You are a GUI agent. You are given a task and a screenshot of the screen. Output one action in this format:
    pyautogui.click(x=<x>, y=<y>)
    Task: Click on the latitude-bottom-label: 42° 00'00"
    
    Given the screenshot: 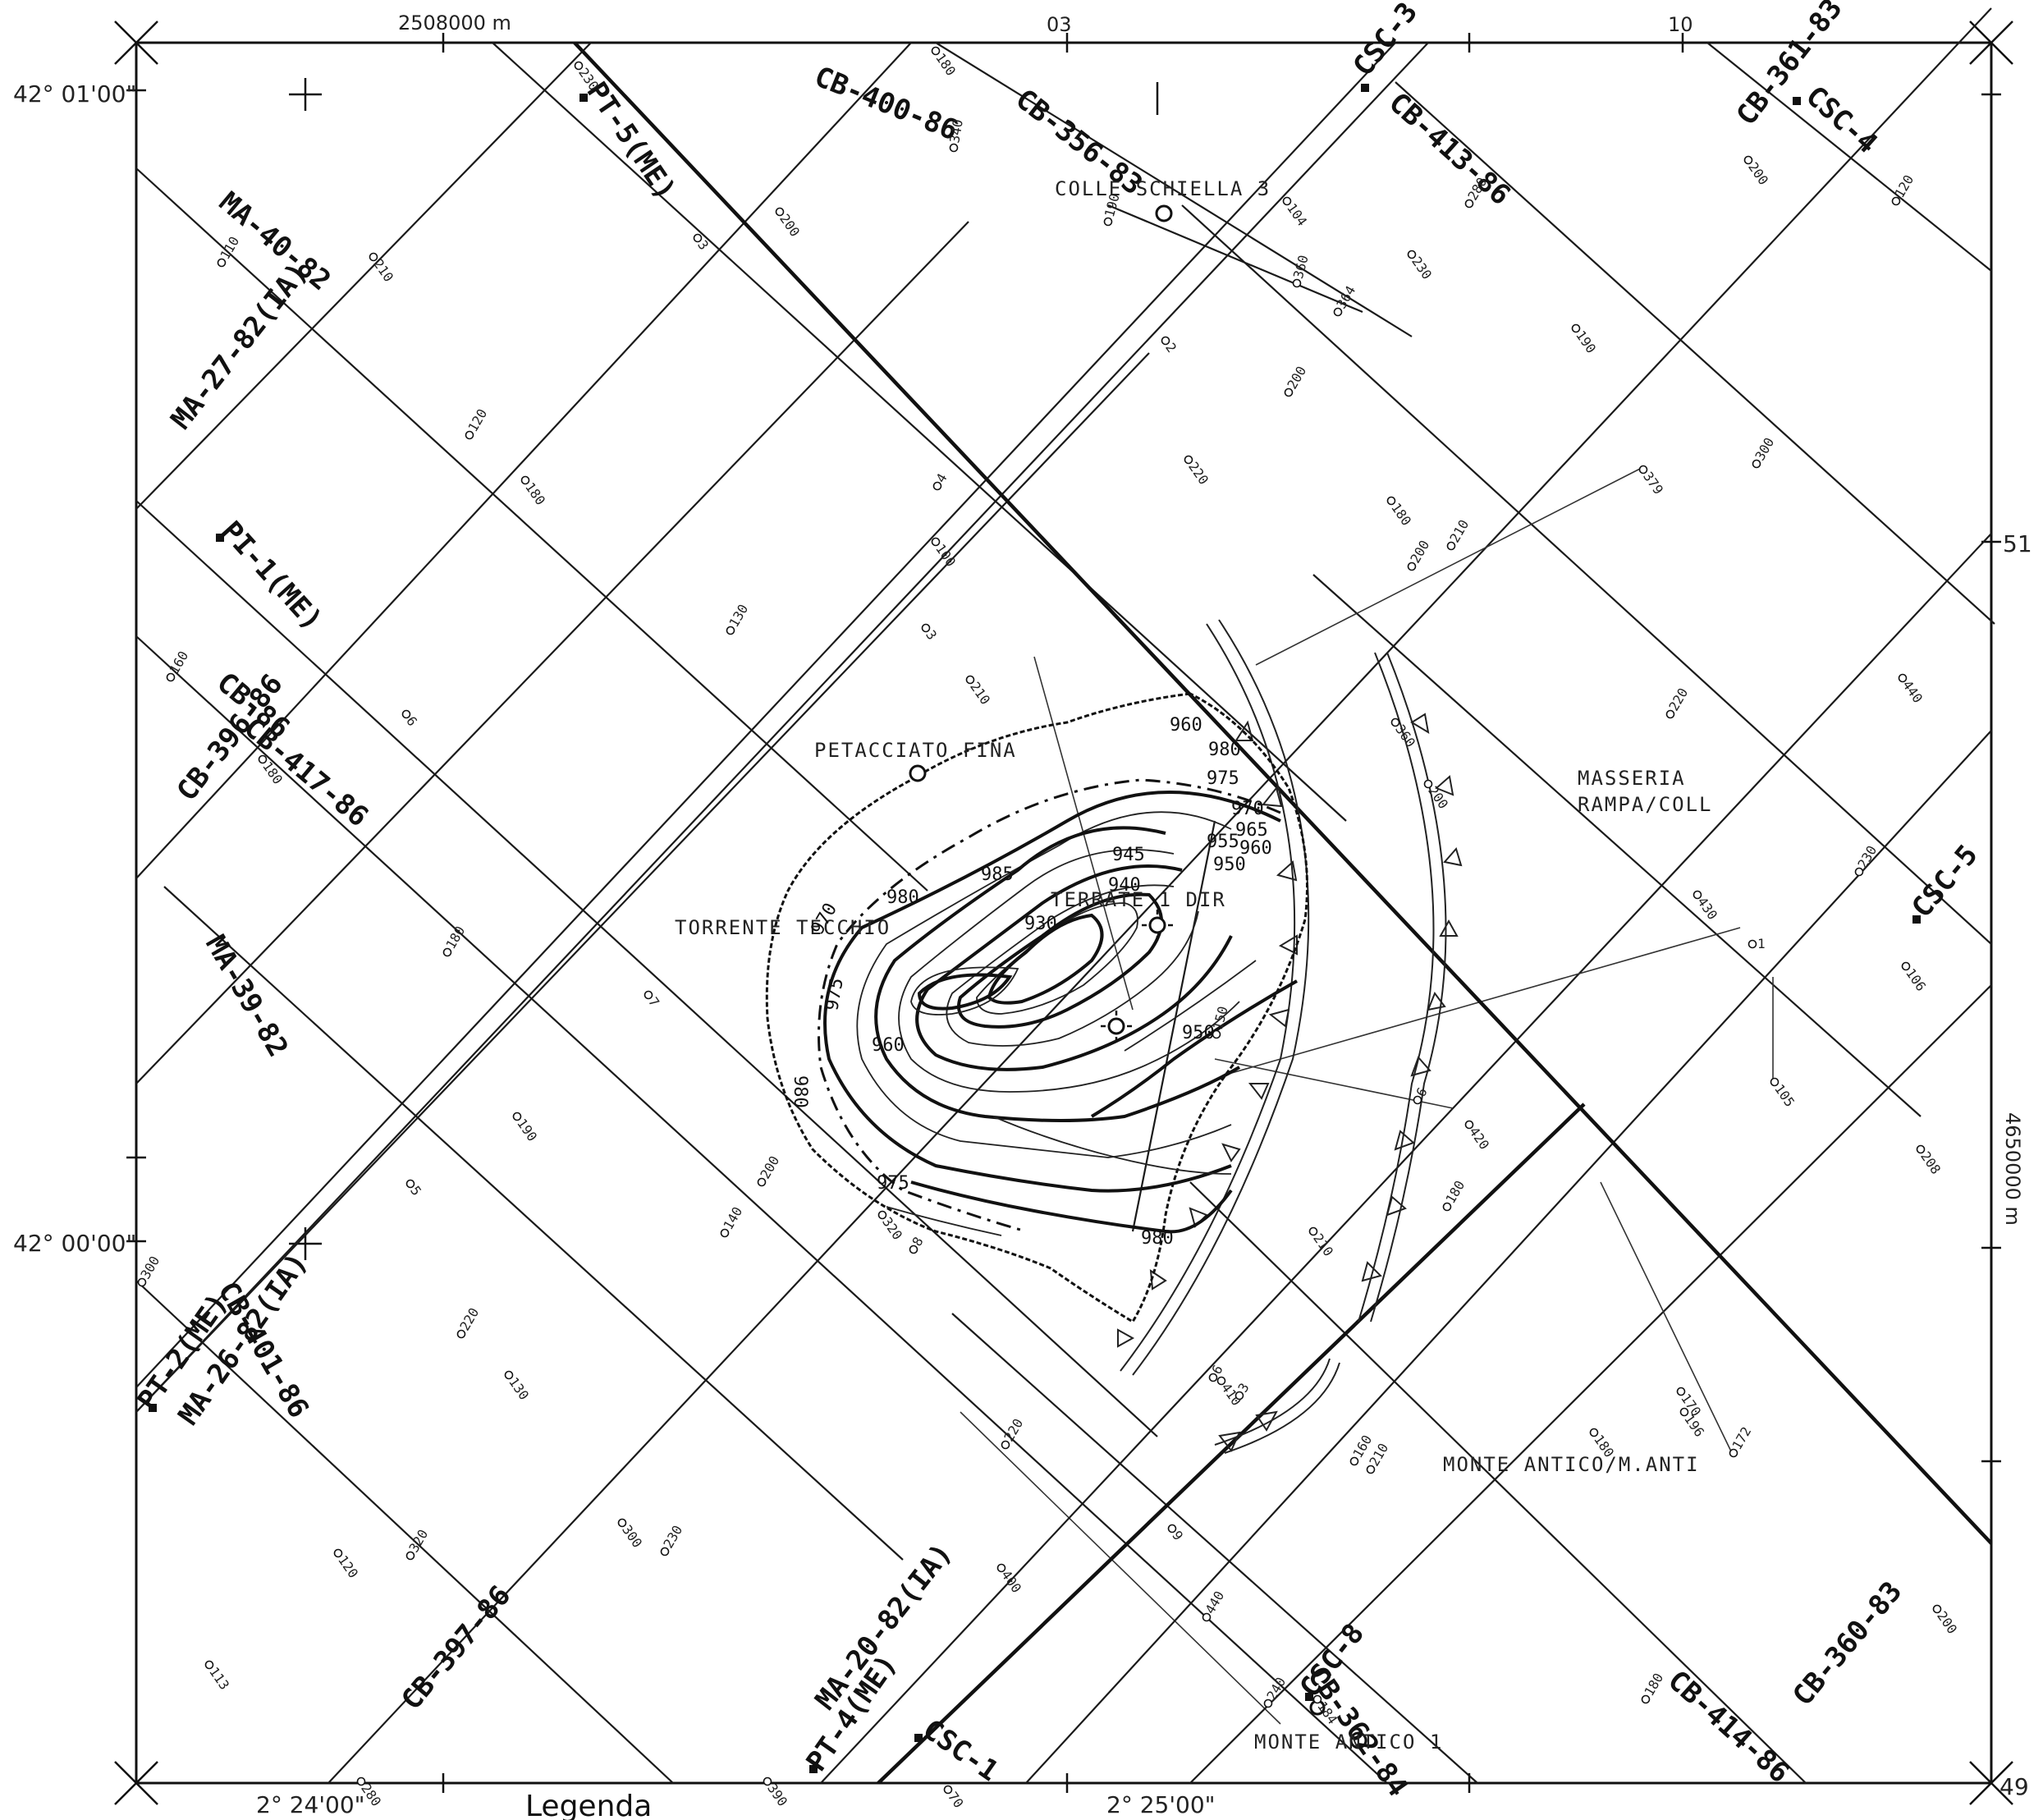 What is the action you would take?
    pyautogui.click(x=74, y=1243)
    